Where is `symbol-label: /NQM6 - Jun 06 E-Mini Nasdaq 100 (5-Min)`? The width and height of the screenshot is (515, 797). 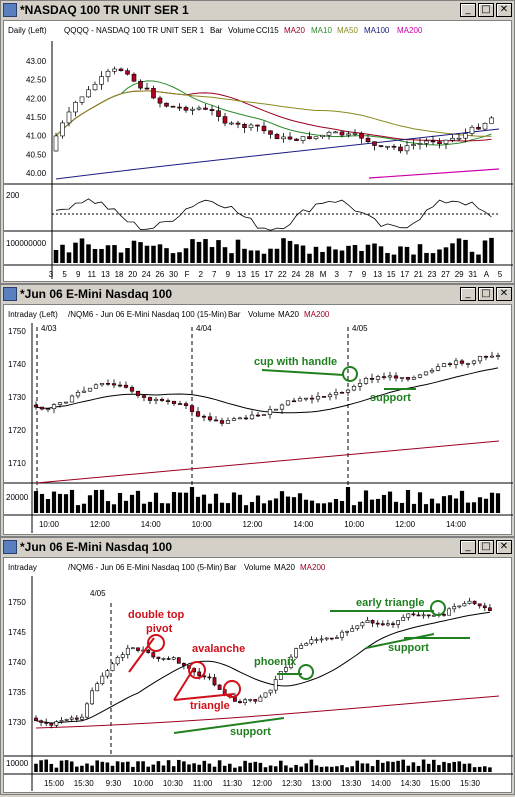
symbol-label: /NQM6 - Jun 06 E-Mini Nasdaq 100 (5-Min) is located at coordinates (145, 567).